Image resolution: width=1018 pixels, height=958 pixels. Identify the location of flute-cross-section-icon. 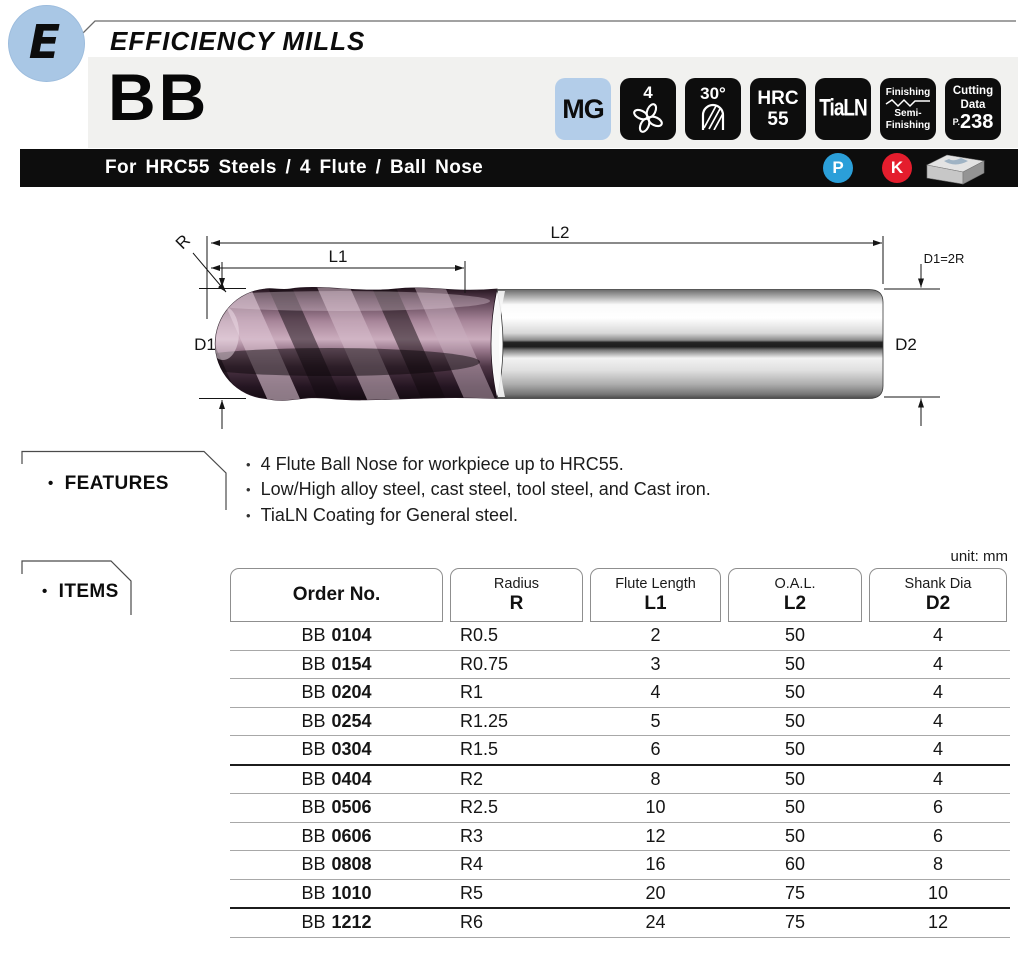
(648, 118).